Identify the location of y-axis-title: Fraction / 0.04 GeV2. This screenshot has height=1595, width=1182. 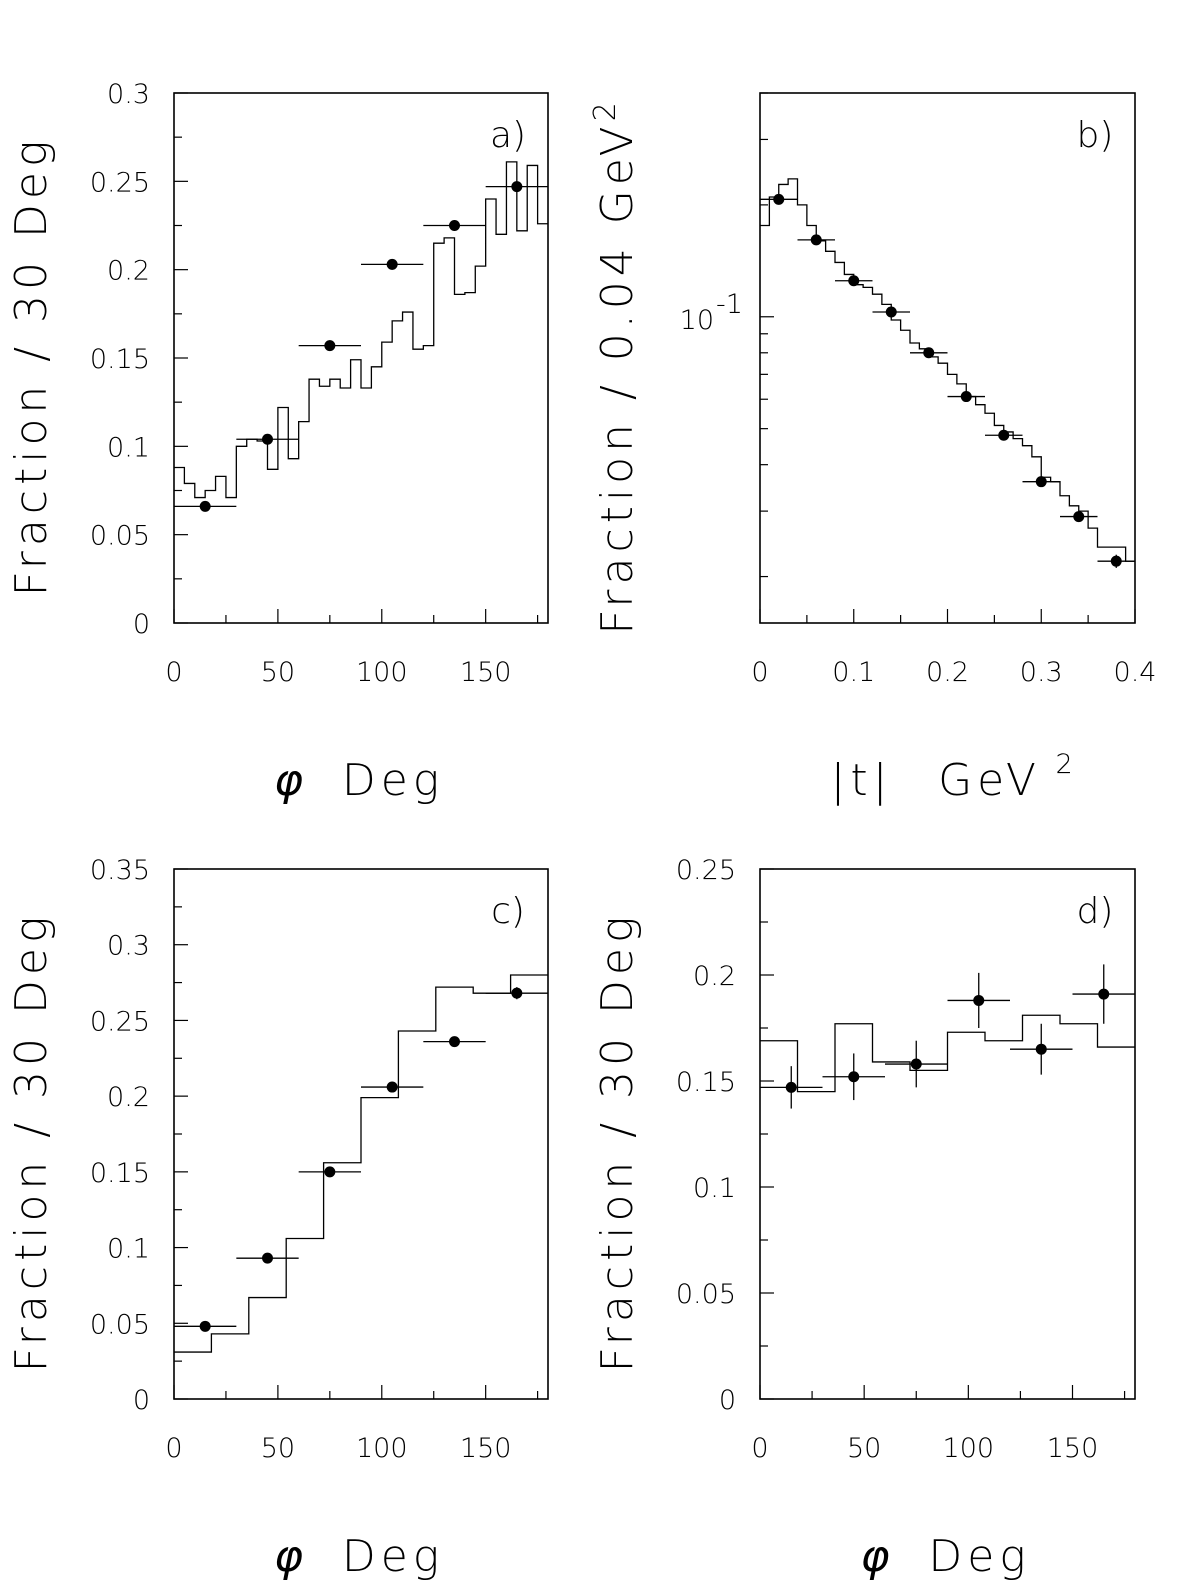
(616, 365).